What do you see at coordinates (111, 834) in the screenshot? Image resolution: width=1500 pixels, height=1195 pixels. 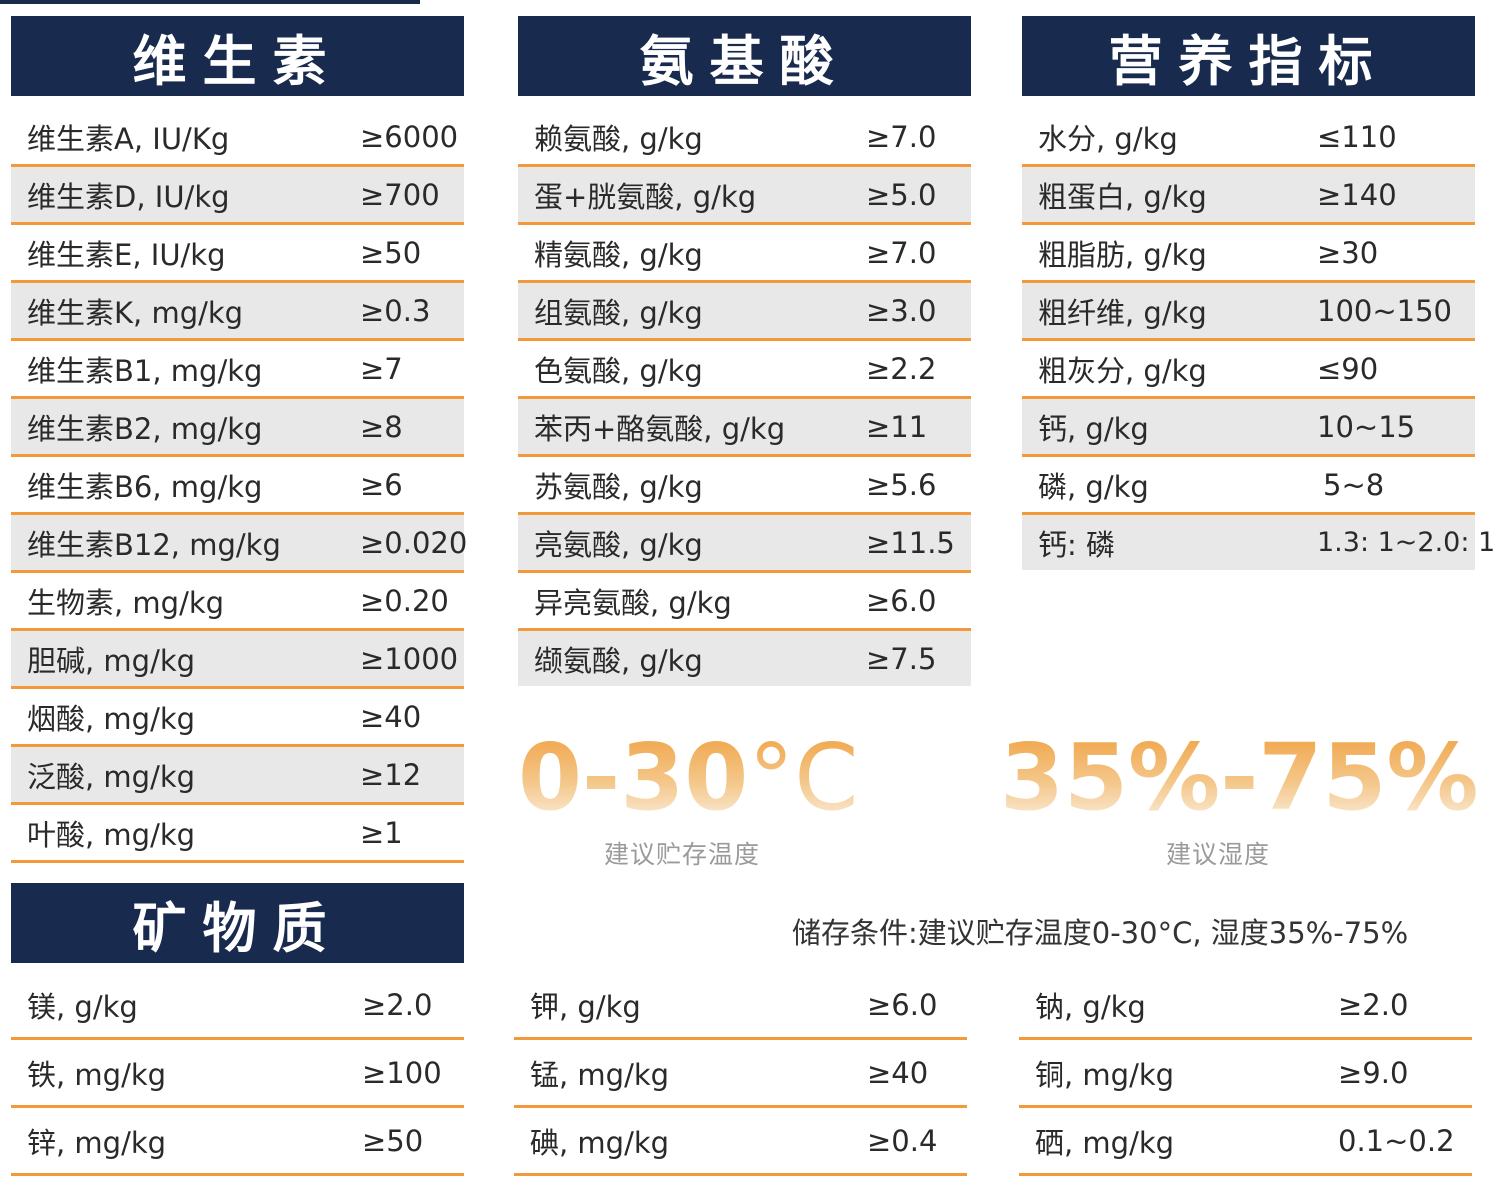 I see `row-label: 叶酸, mg/kg` at bounding box center [111, 834].